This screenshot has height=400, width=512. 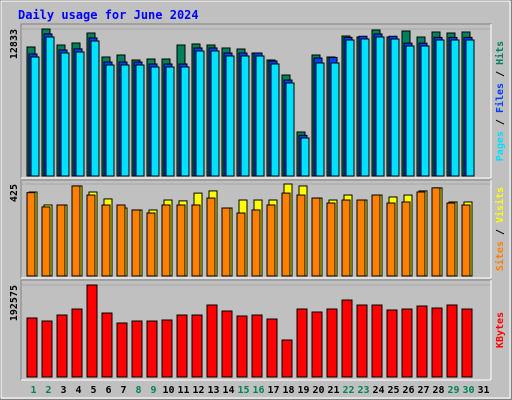 What do you see at coordinates (273, 390) in the screenshot?
I see `x-tick-label: 17` at bounding box center [273, 390].